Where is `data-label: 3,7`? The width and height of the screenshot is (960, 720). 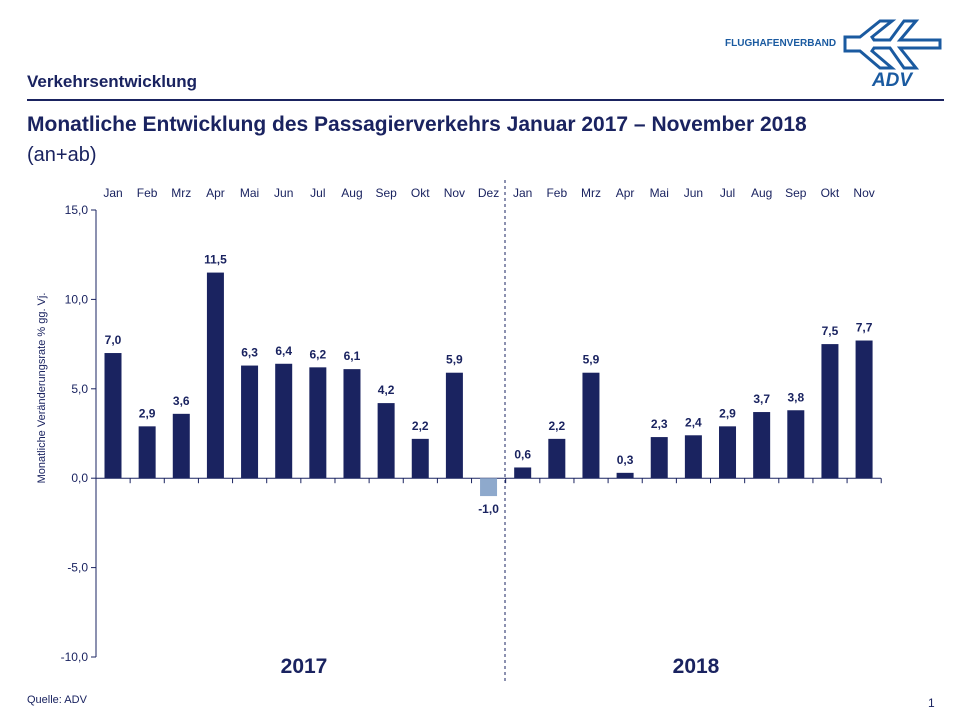 data-label: 3,7 is located at coordinates (761, 399).